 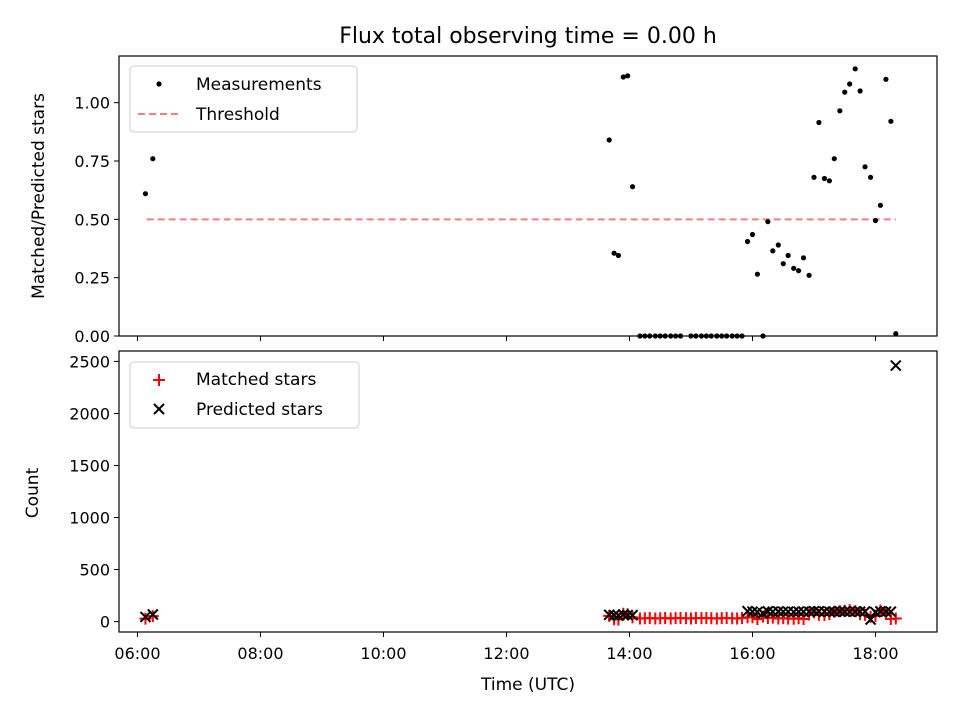 What do you see at coordinates (260, 653) in the screenshot?
I see `x-tick-label: 08:00` at bounding box center [260, 653].